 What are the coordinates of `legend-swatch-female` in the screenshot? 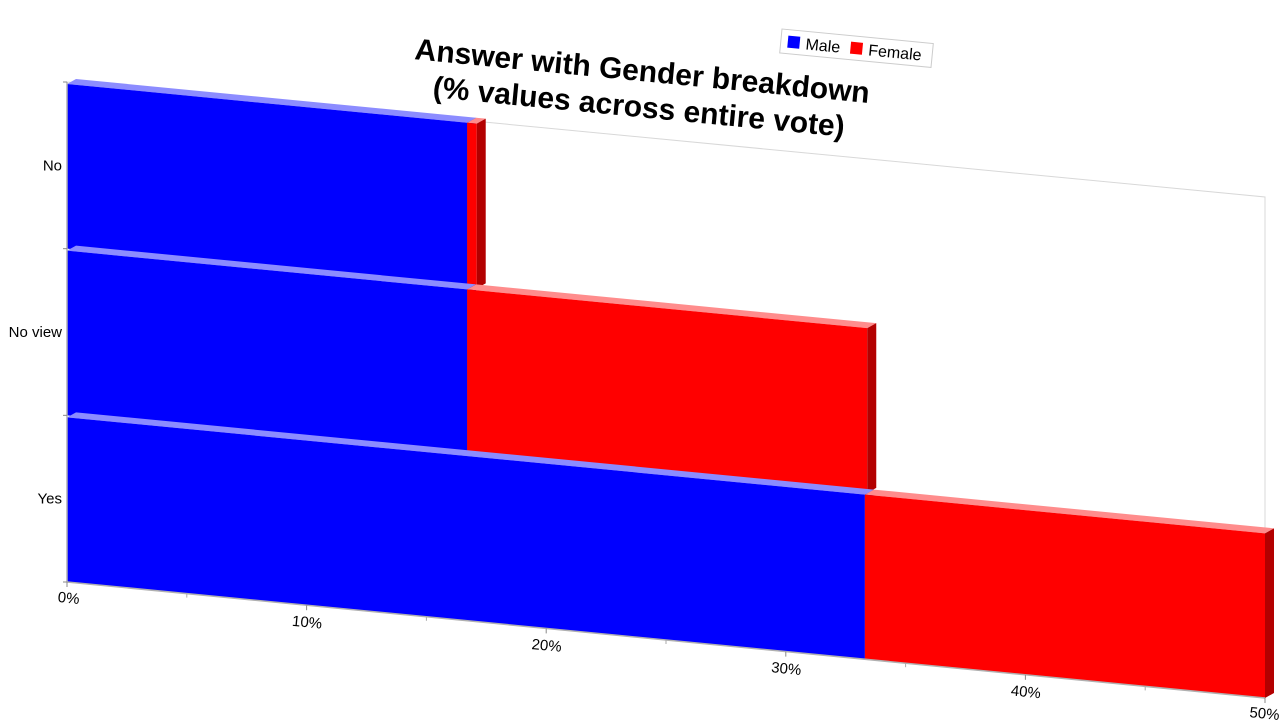 It's located at (856, 48).